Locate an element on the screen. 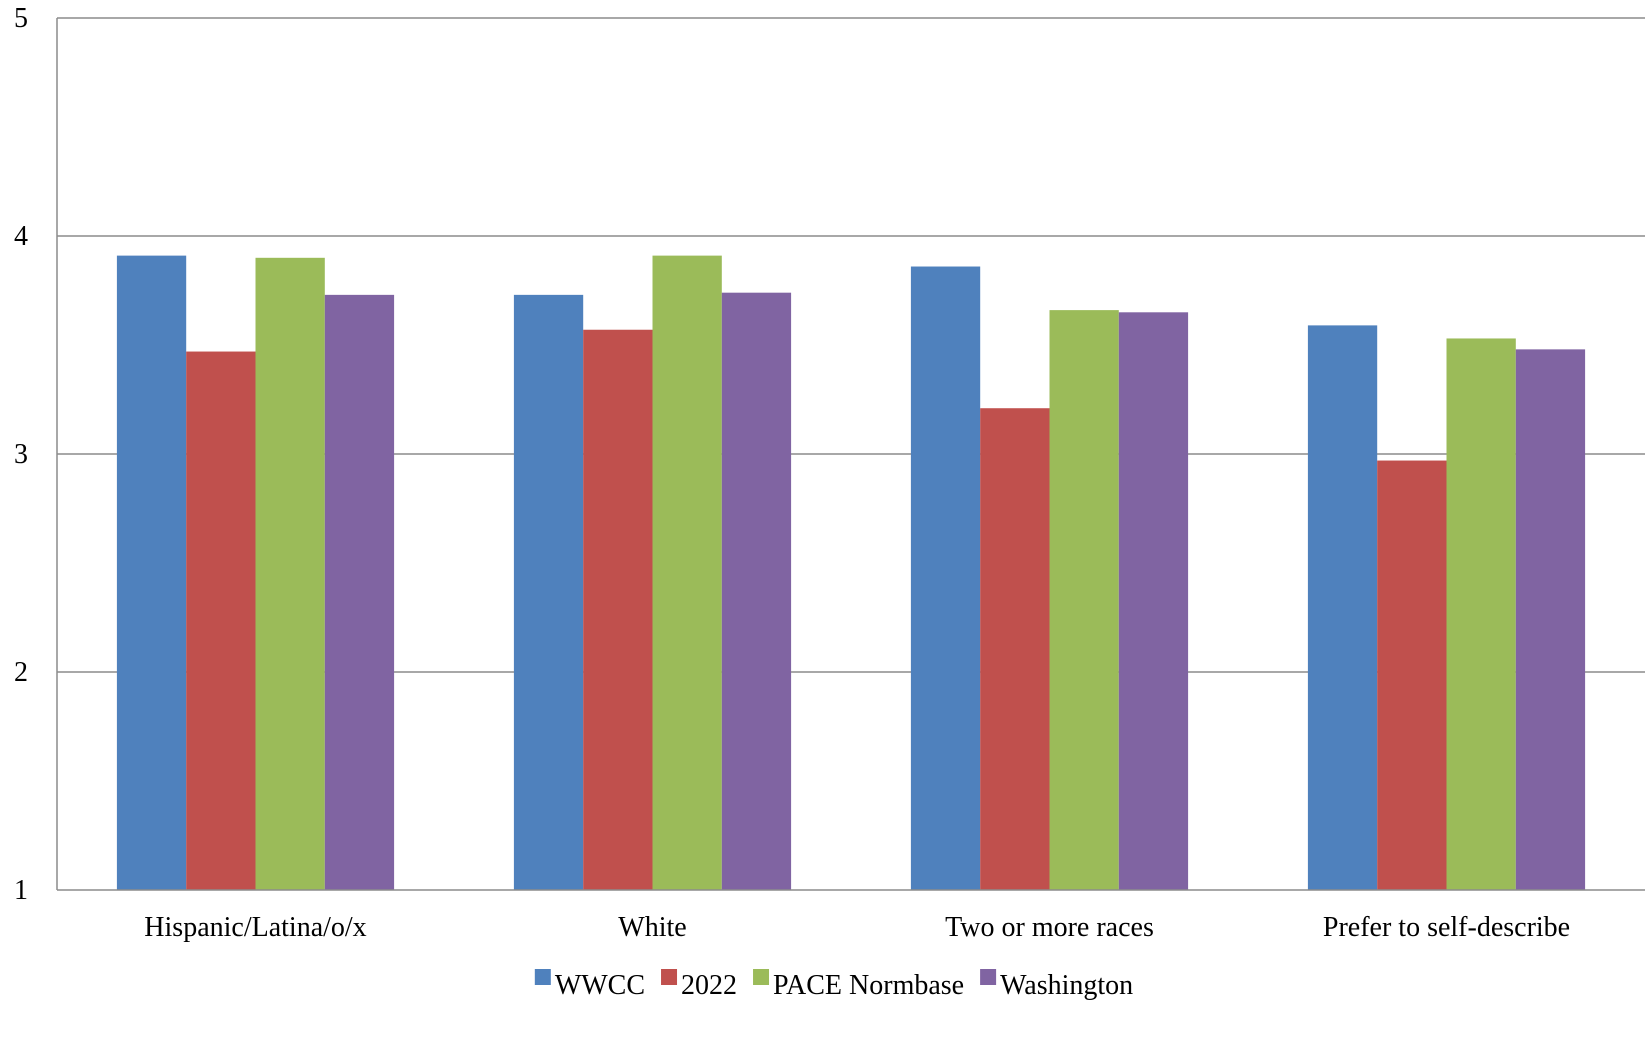 The width and height of the screenshot is (1645, 1052). y-tick-labels: 1 2 3 4 5 is located at coordinates (21, 454).